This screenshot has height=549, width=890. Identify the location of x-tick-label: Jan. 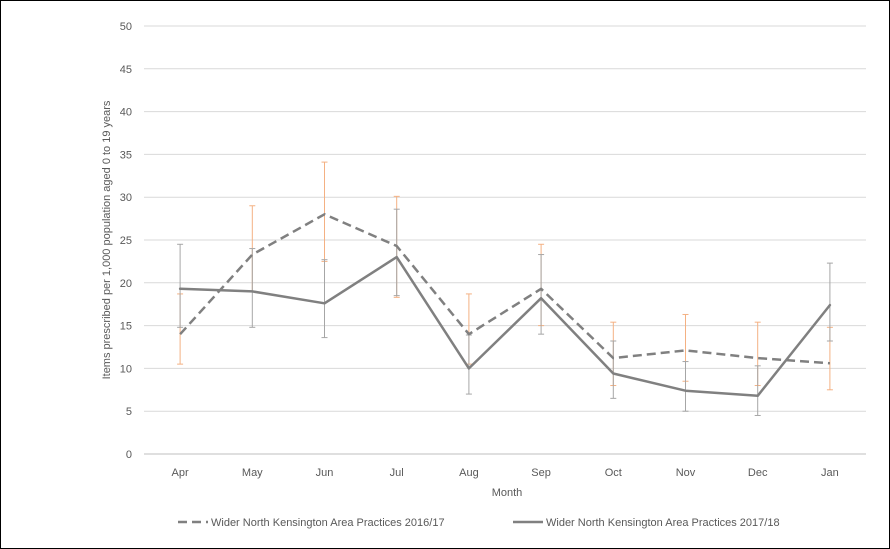
(830, 473).